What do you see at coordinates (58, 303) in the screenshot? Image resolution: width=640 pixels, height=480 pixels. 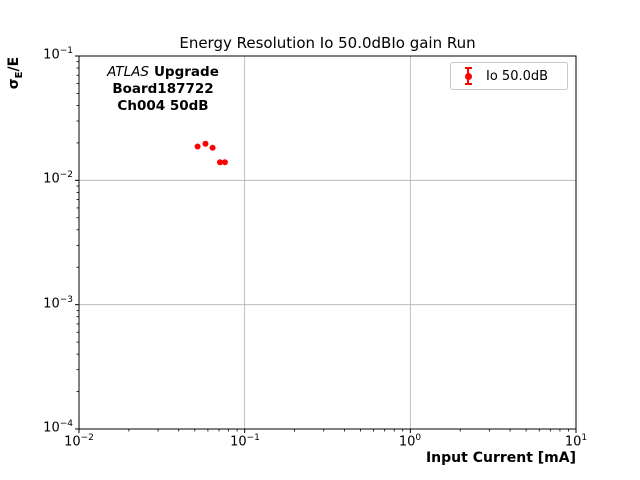 I see `y-tick-label: 10⁻³` at bounding box center [58, 303].